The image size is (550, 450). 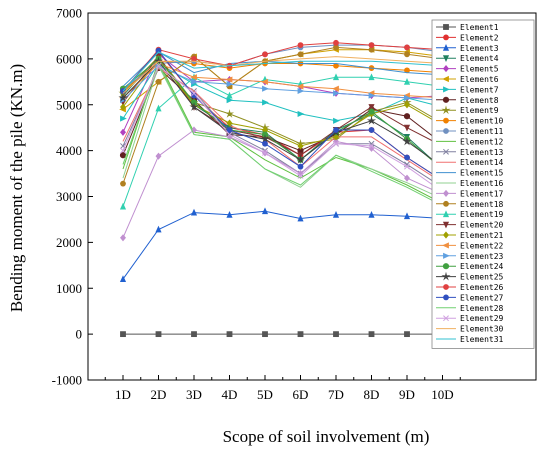 I want to click on legend-label: Element14, so click(x=482, y=162).